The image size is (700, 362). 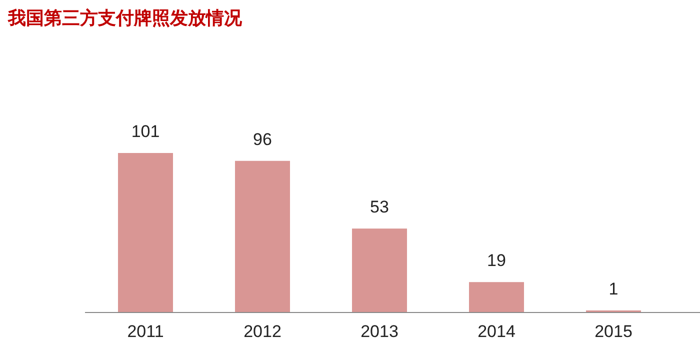 What do you see at coordinates (263, 331) in the screenshot?
I see `x-tick-label: 2012` at bounding box center [263, 331].